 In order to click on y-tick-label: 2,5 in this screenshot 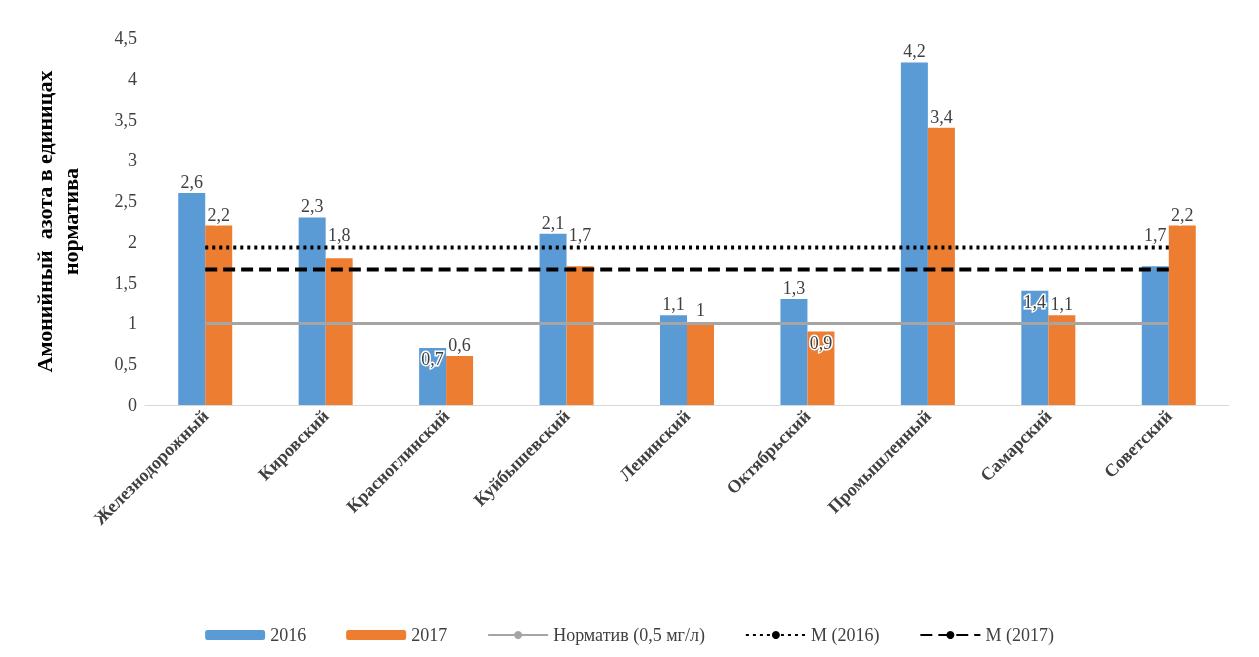, I will do `click(125, 201)`.